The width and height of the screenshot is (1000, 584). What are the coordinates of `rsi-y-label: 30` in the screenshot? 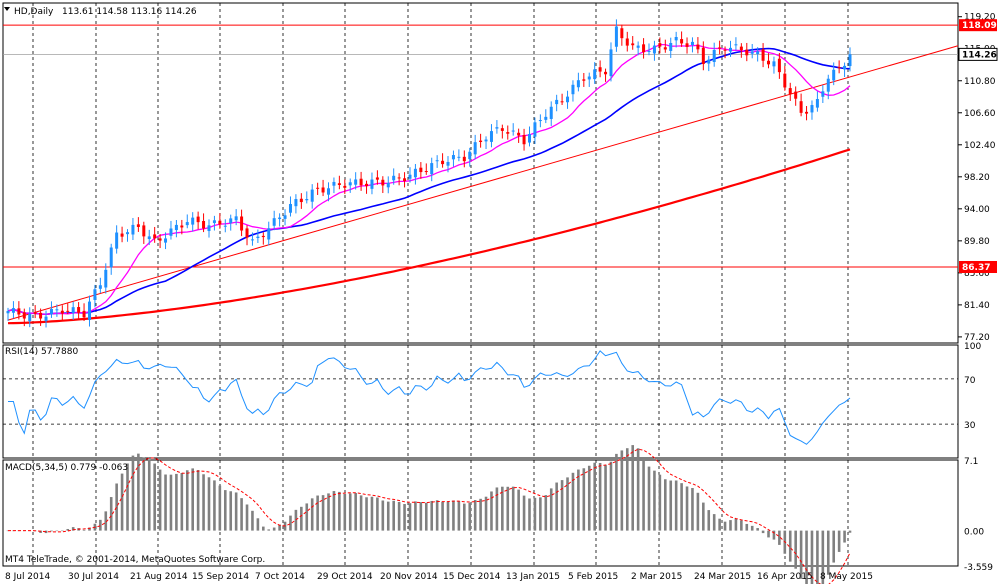 It's located at (970, 426).